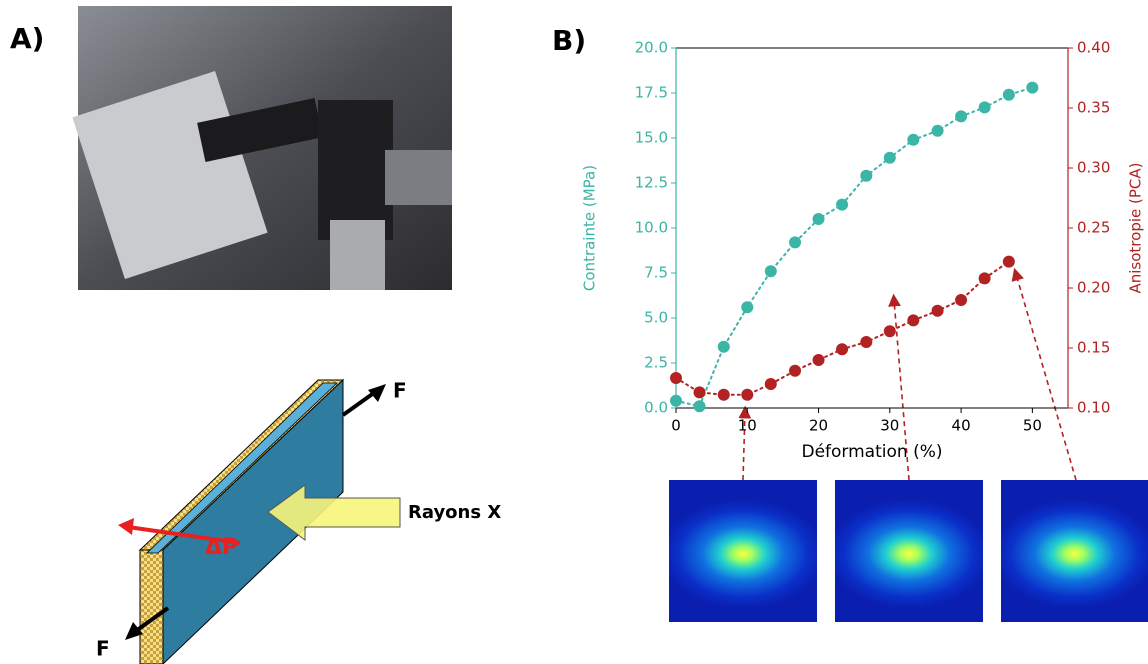 This screenshot has width=1148, height=664. I want to click on y2-tick-label: 0.25, so click(1093, 228).